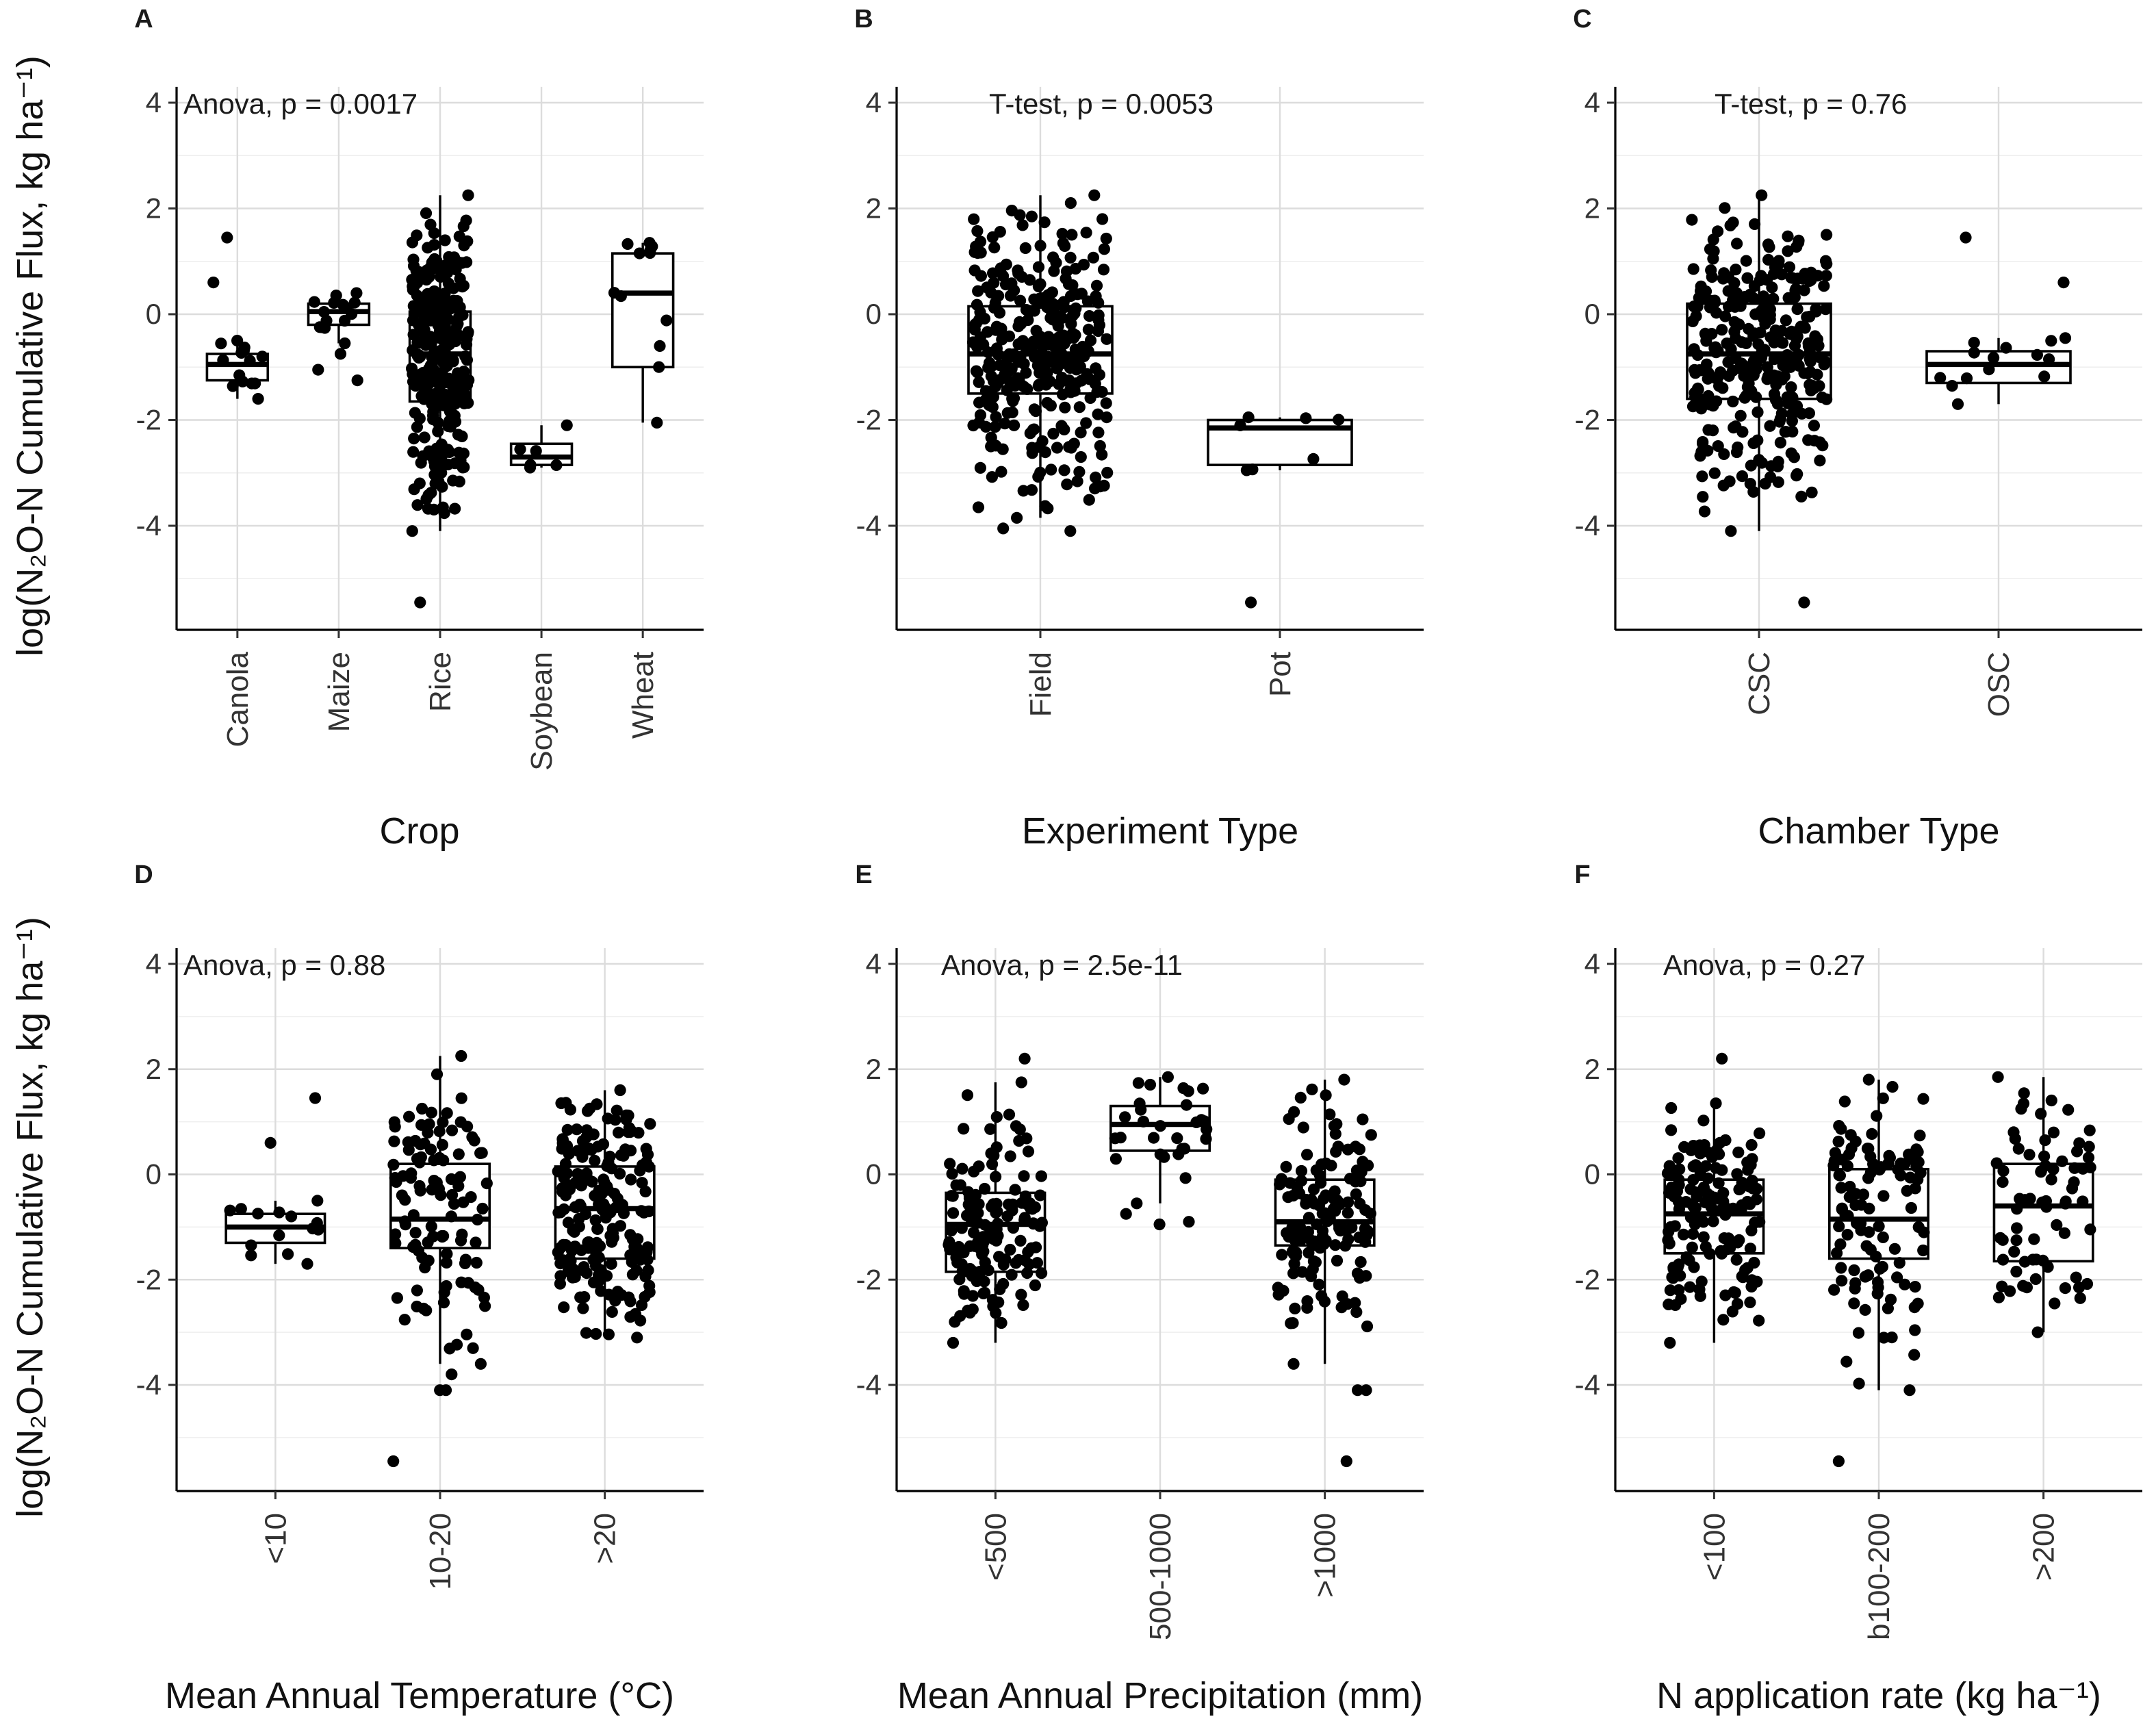 This screenshot has width=2156, height=1732. What do you see at coordinates (237, 489) in the screenshot?
I see `group-a-0: Canola` at bounding box center [237, 489].